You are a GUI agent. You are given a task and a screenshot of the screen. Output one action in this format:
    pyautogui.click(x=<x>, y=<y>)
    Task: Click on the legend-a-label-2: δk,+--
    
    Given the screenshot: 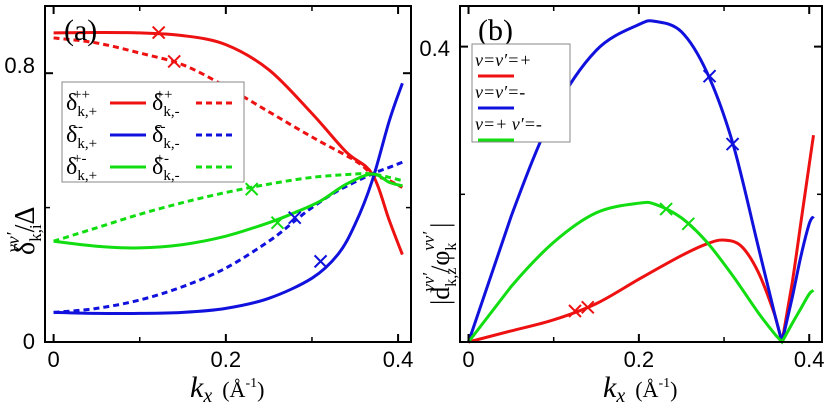 What is the action you would take?
    pyautogui.click(x=81, y=135)
    